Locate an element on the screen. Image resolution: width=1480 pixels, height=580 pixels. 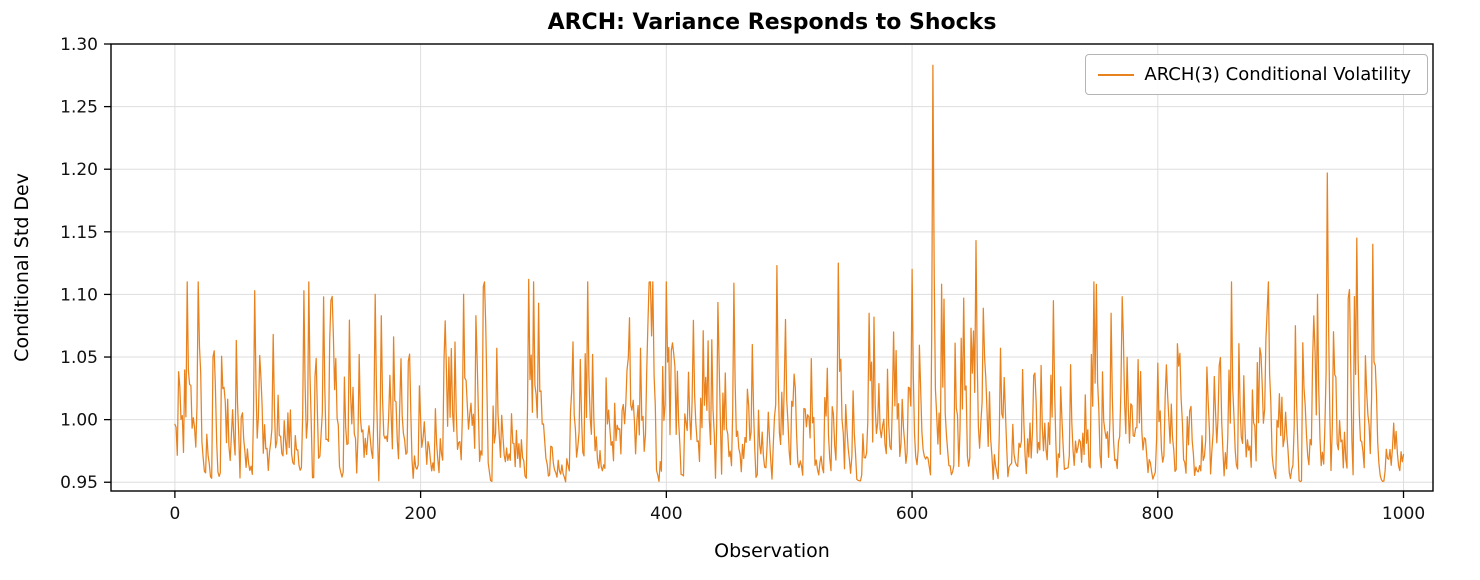
x-axis-label: Observation is located at coordinates (772, 551).